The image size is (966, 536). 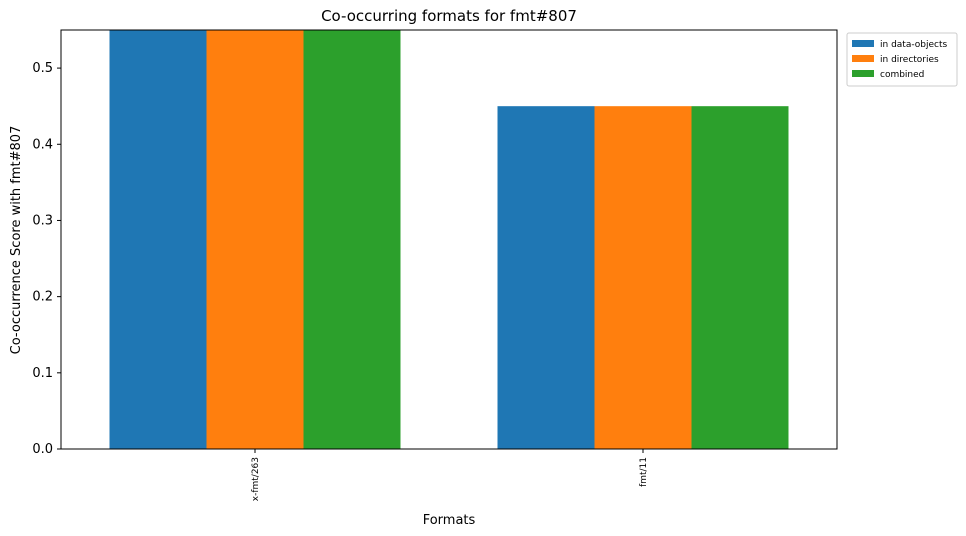 I want to click on legend-box, so click(x=902, y=59).